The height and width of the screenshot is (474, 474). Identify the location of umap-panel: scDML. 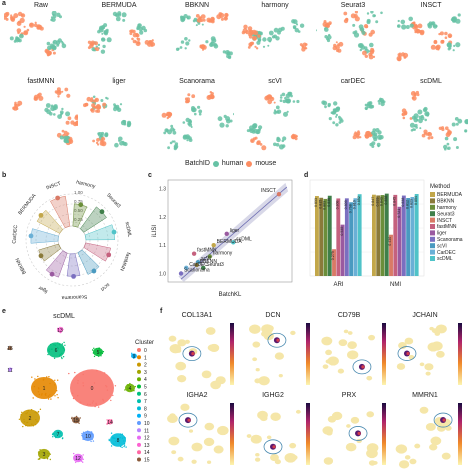
(431, 116).